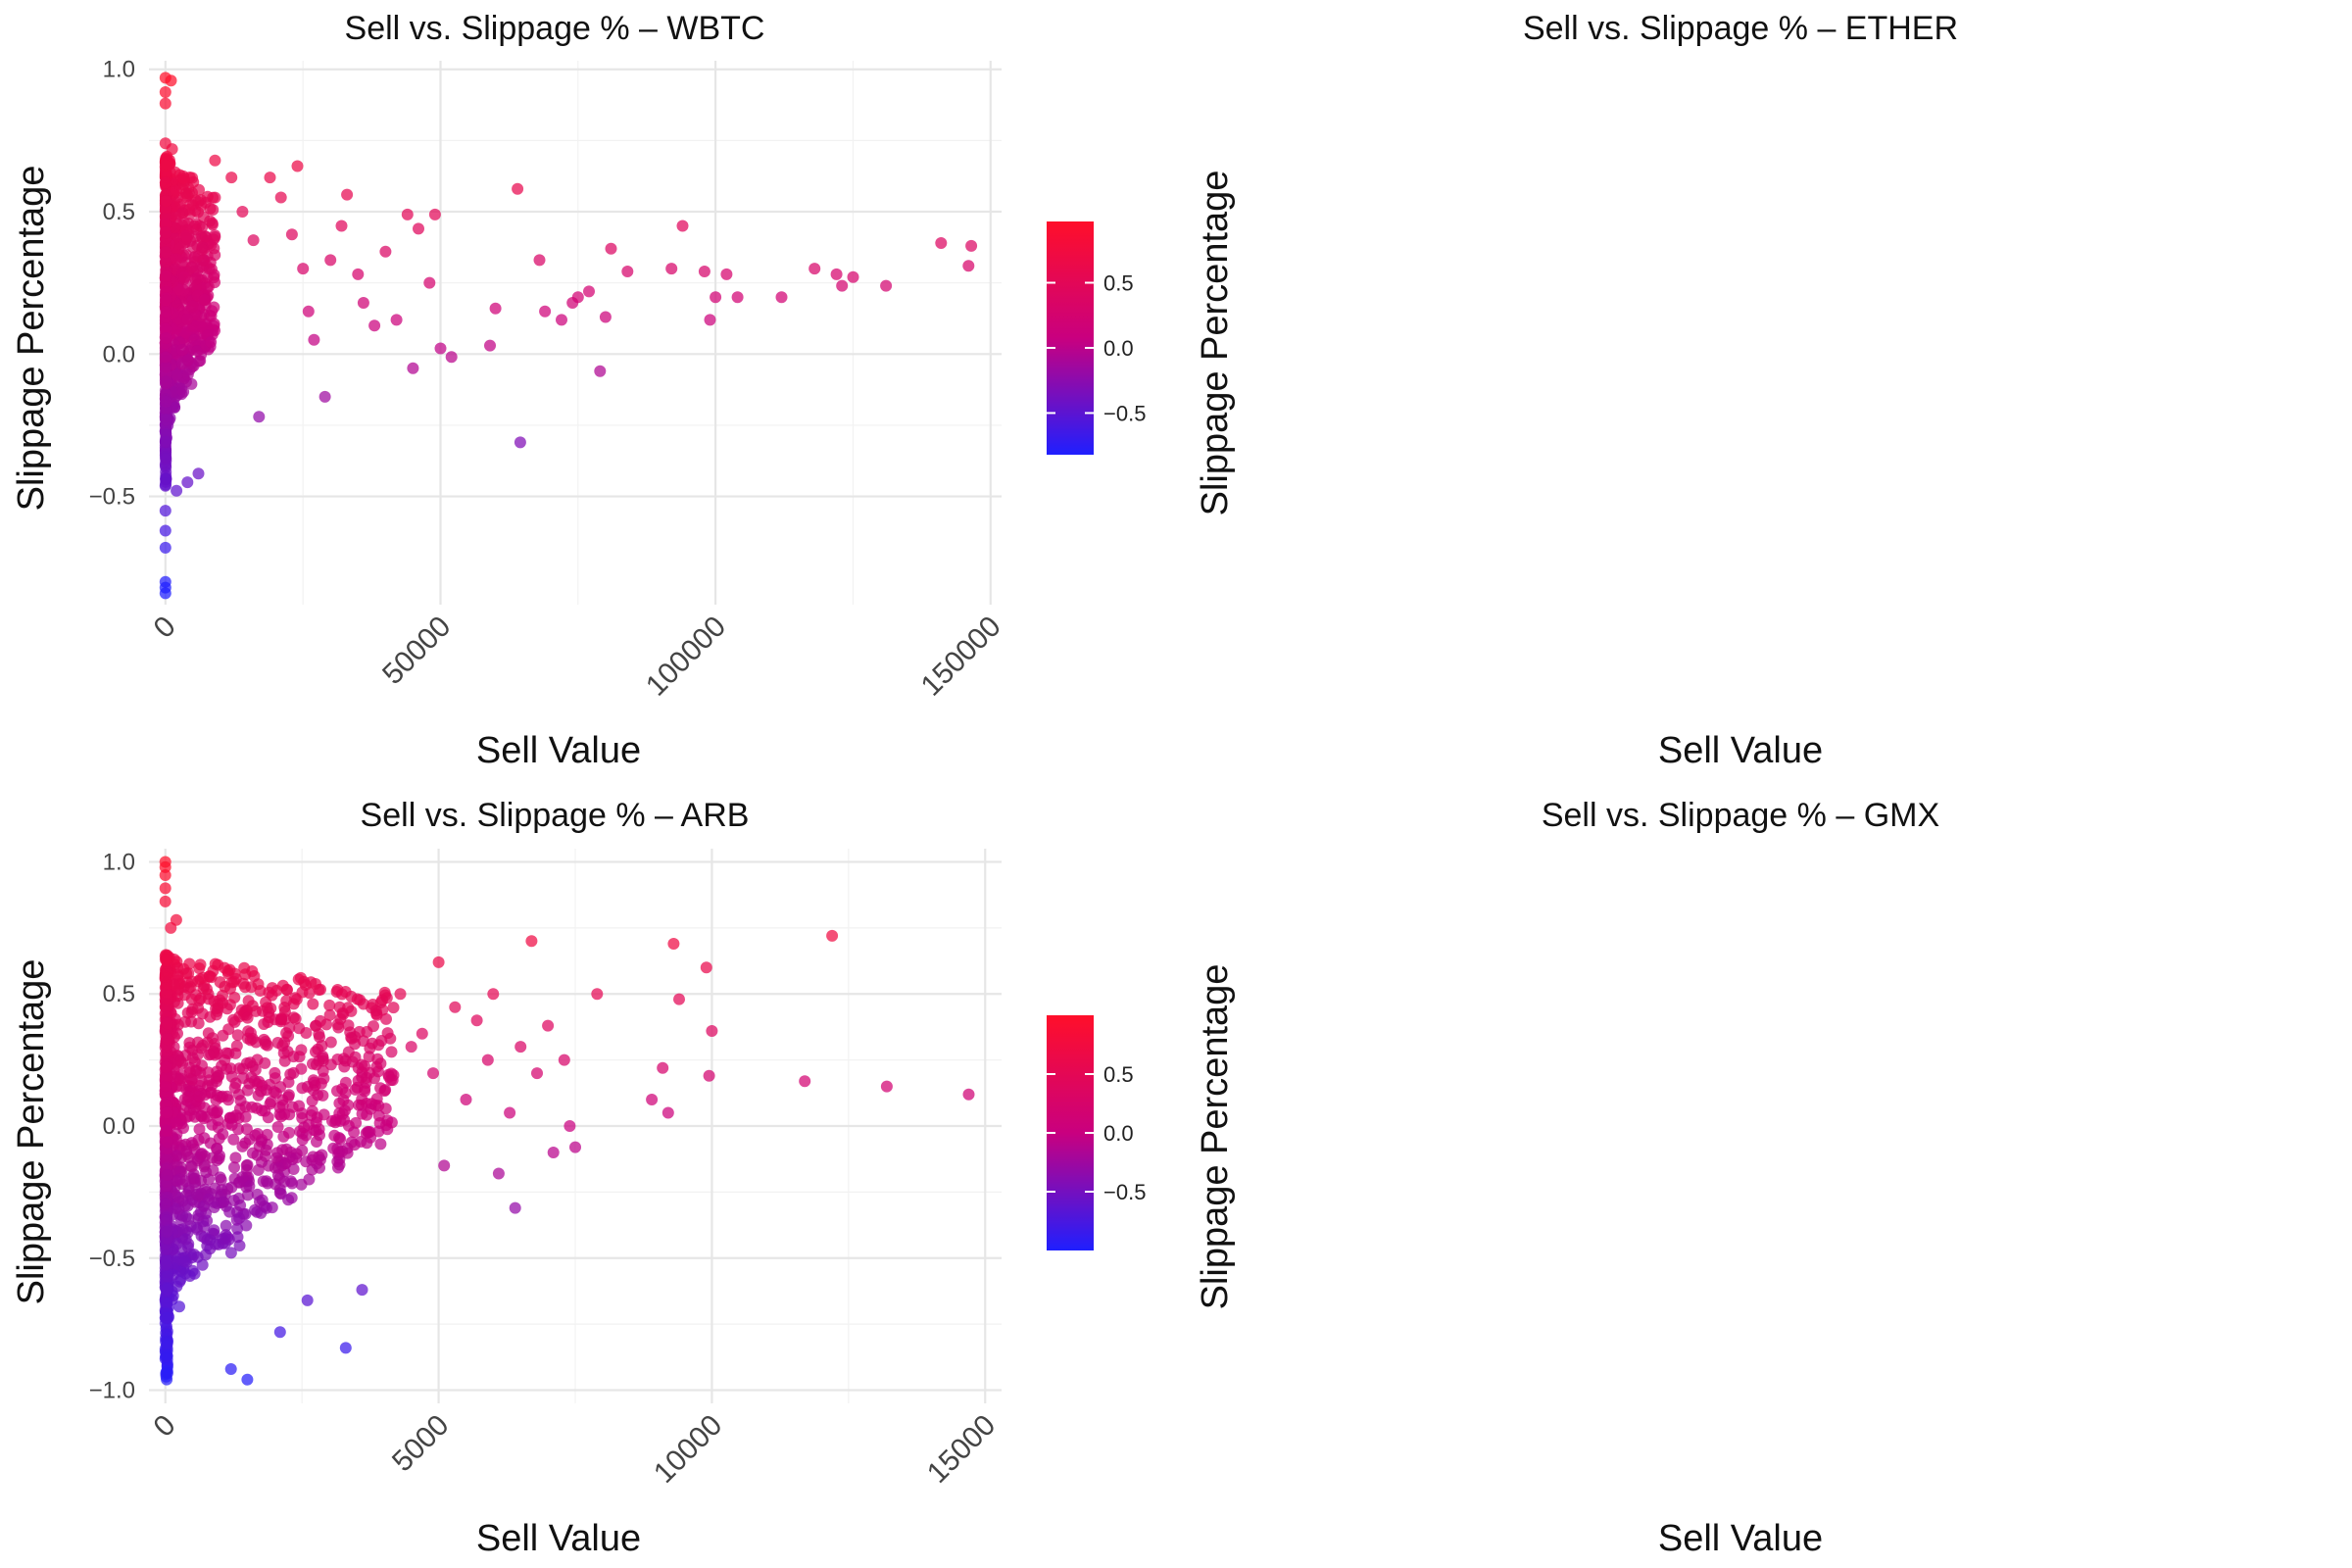  I want to click on y-tick-label: 1.0, so click(119, 70).